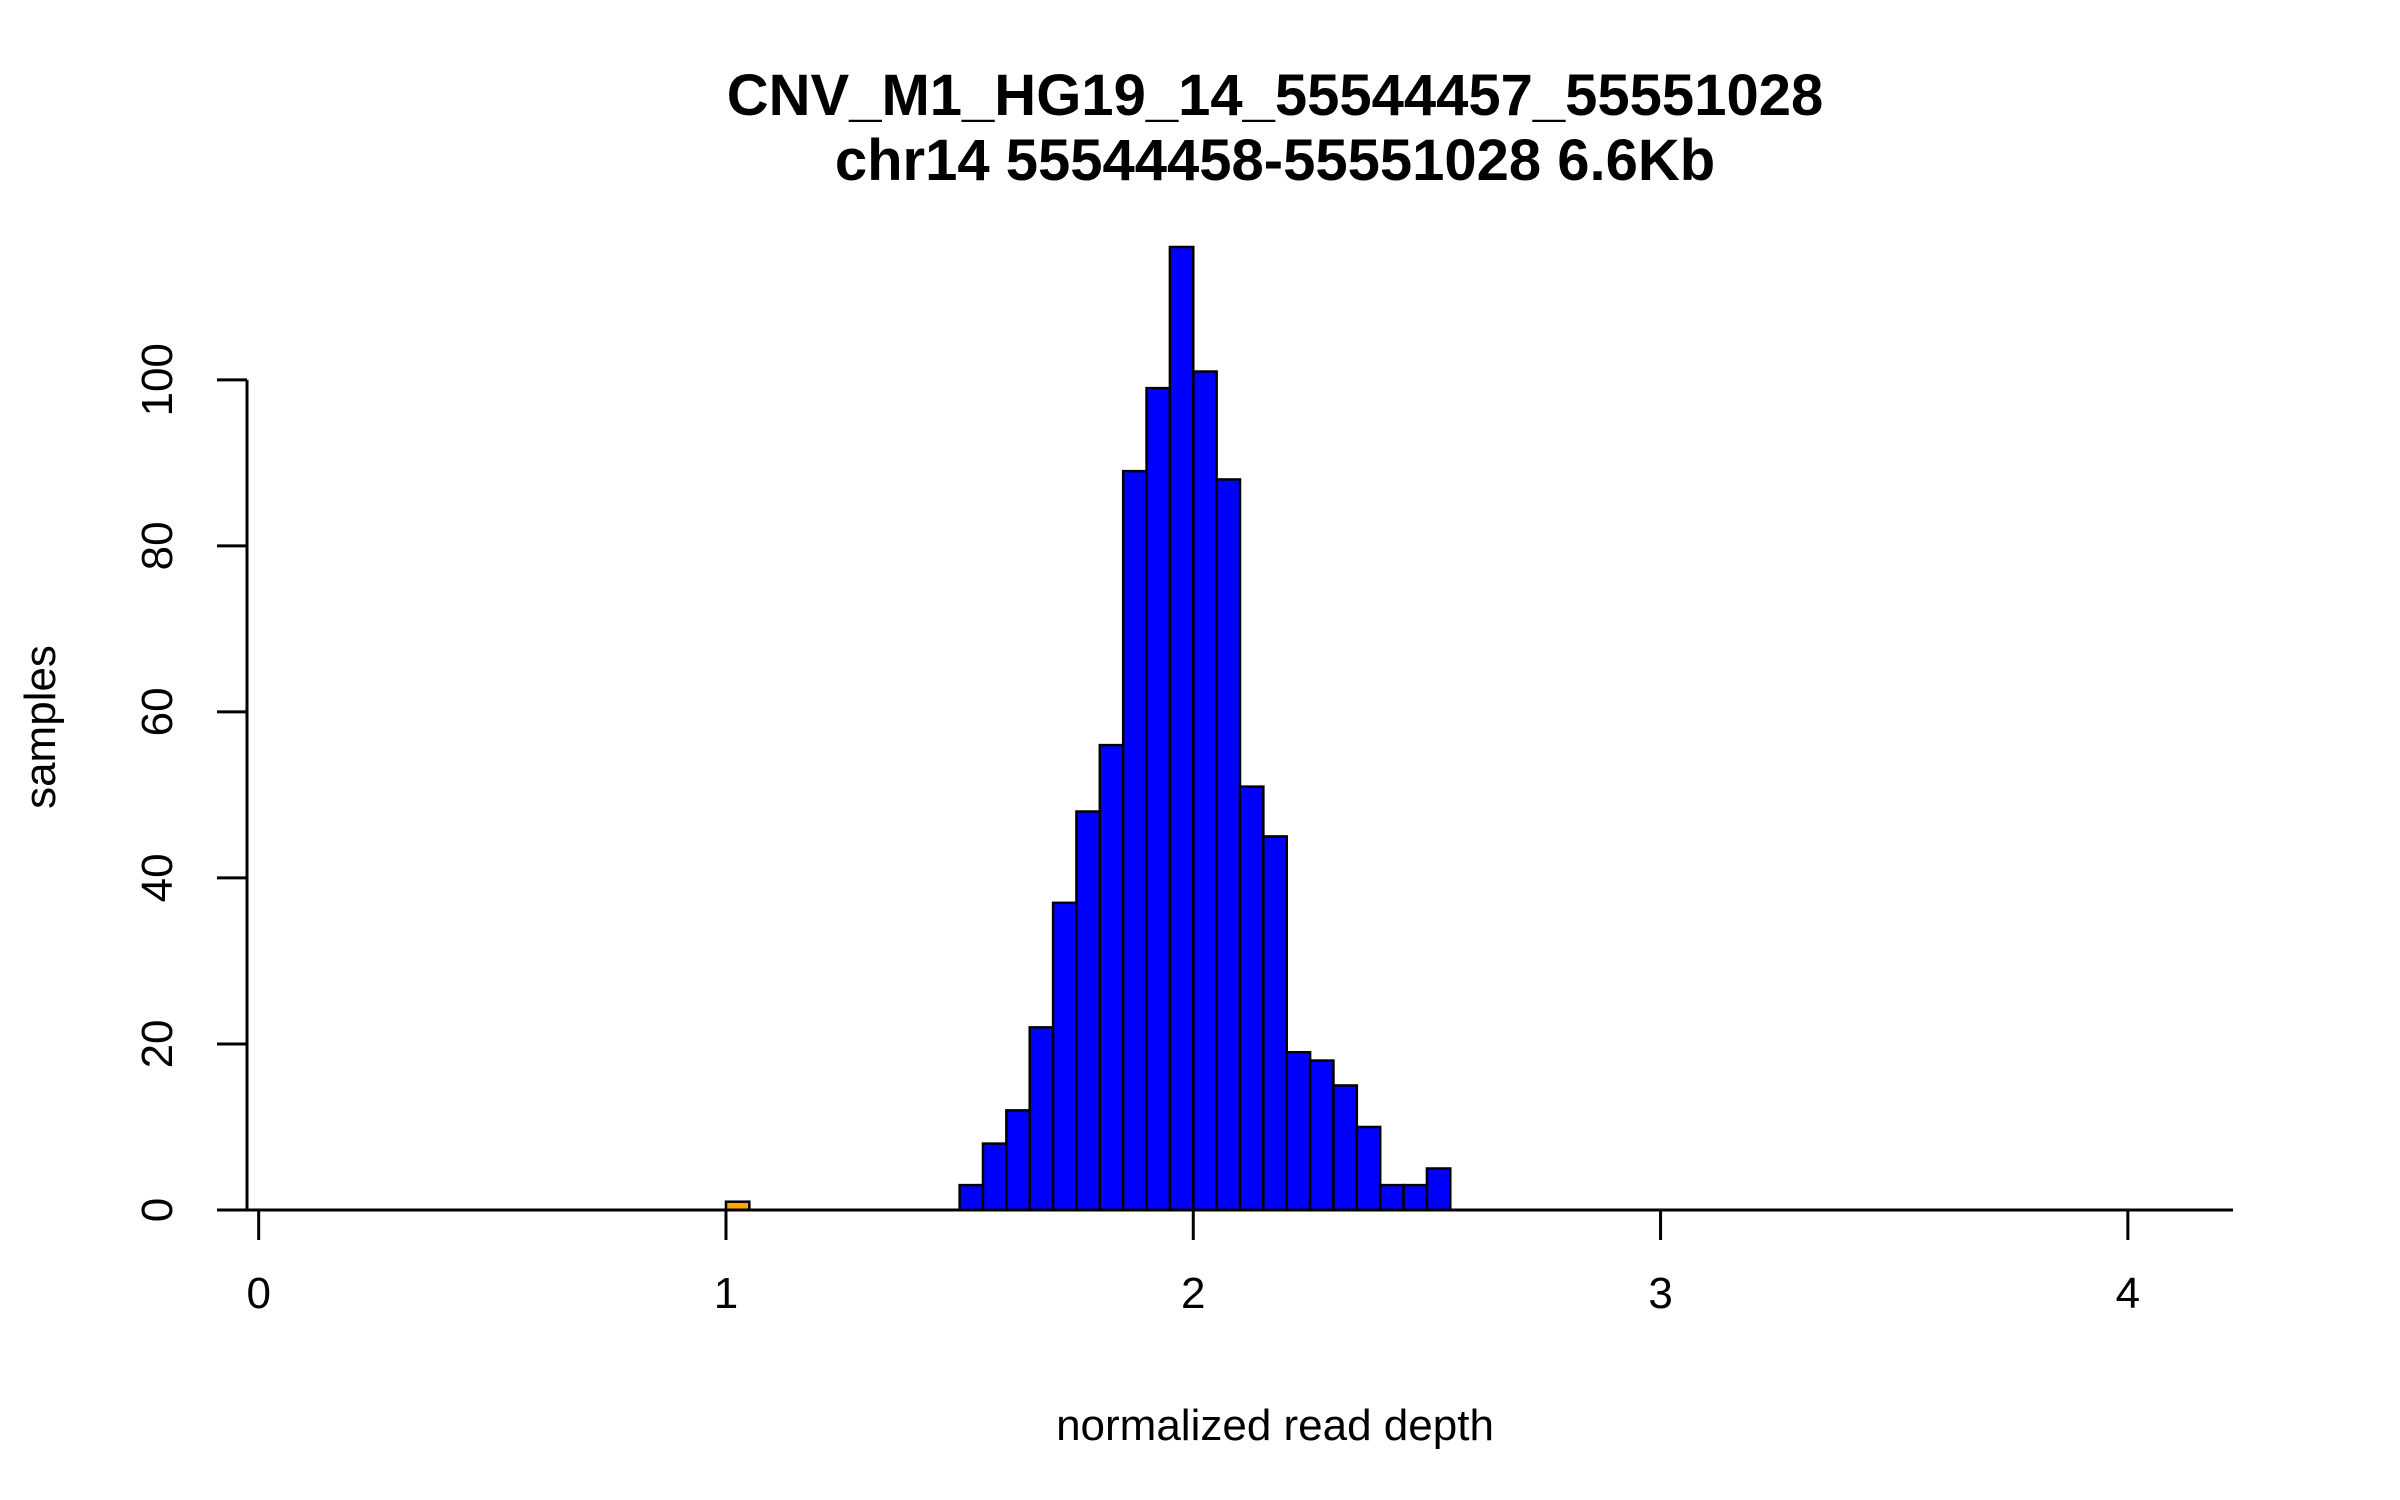 The height and width of the screenshot is (1500, 2400). Describe the element at coordinates (40, 727) in the screenshot. I see `y-axis-label: samples` at that location.